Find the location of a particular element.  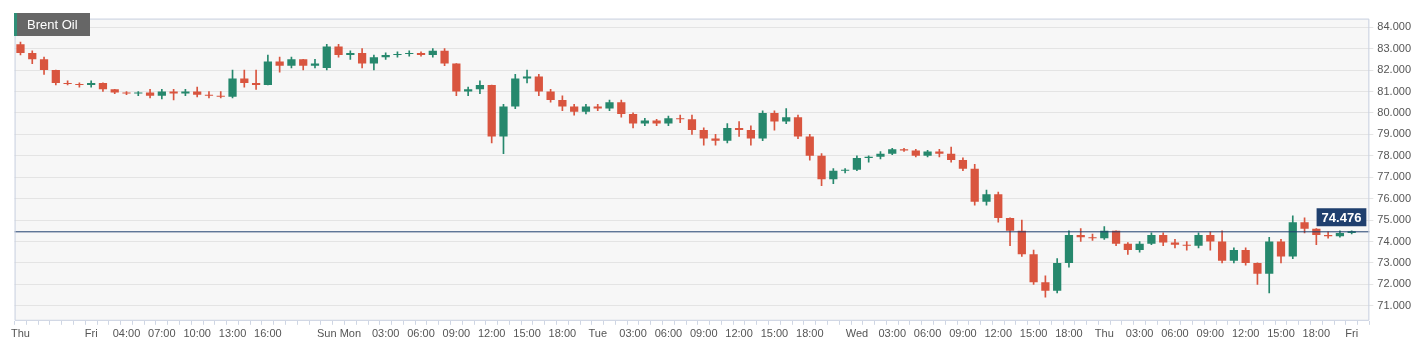

y-tick-label: 74.000 is located at coordinates (1394, 240).